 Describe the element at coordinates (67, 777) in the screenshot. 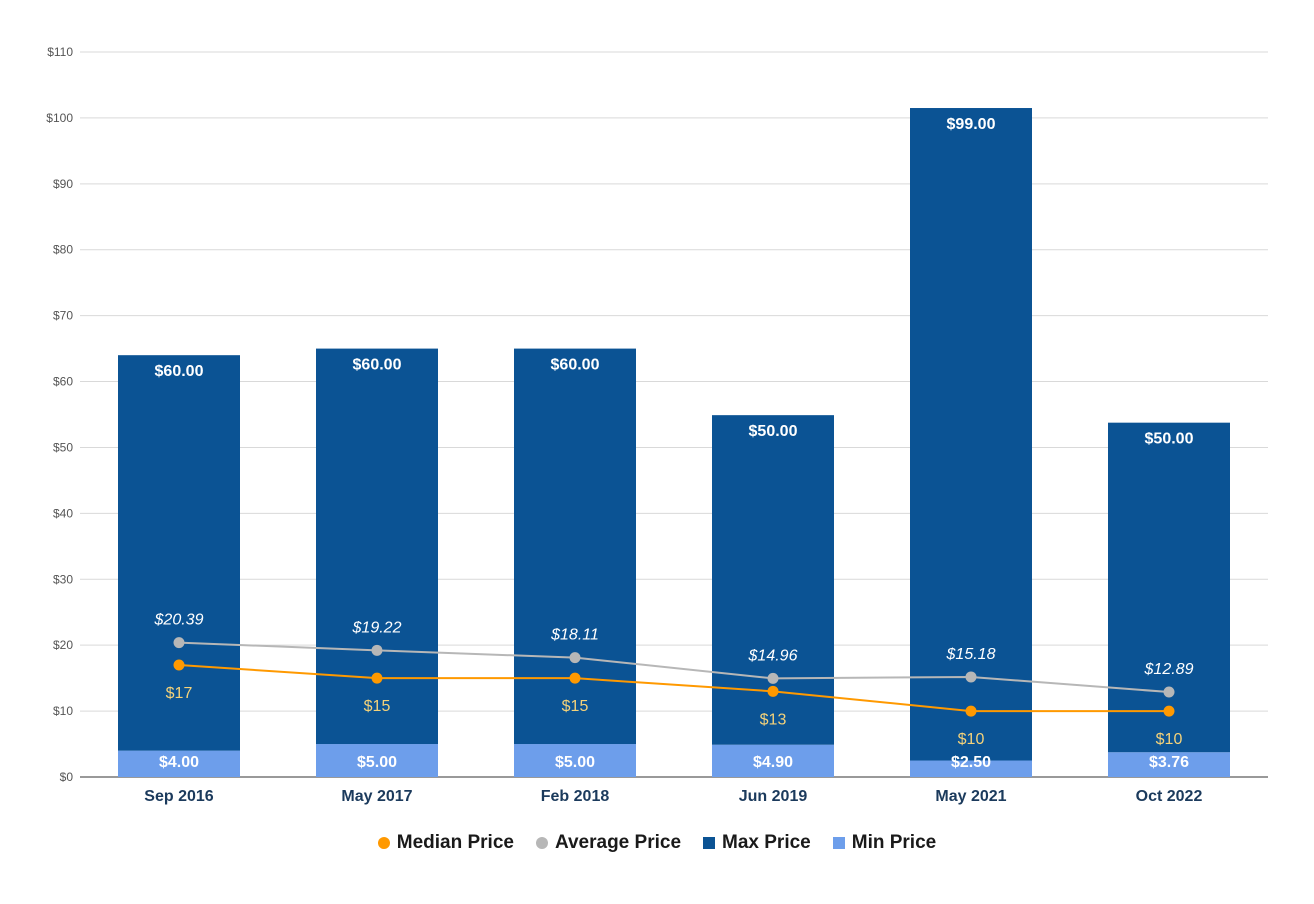

I see `y-tick-label: $0` at that location.